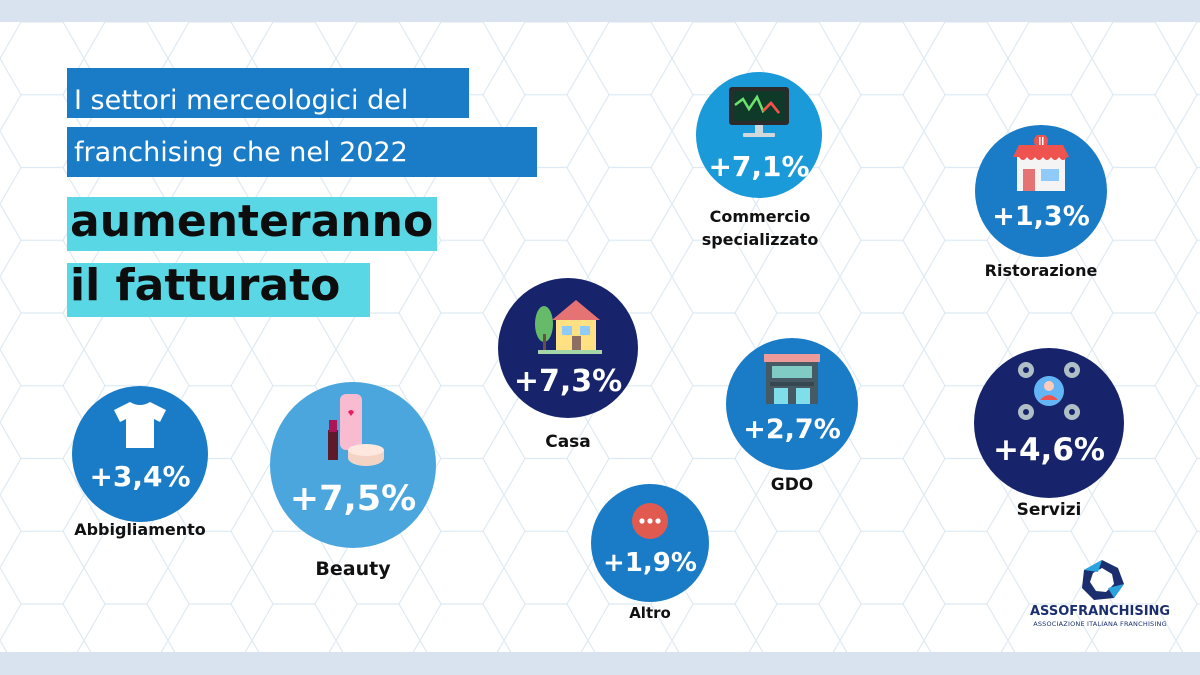 This screenshot has height=675, width=1200. Describe the element at coordinates (792, 485) in the screenshot. I see `sector-label-gdo: GDO` at that location.